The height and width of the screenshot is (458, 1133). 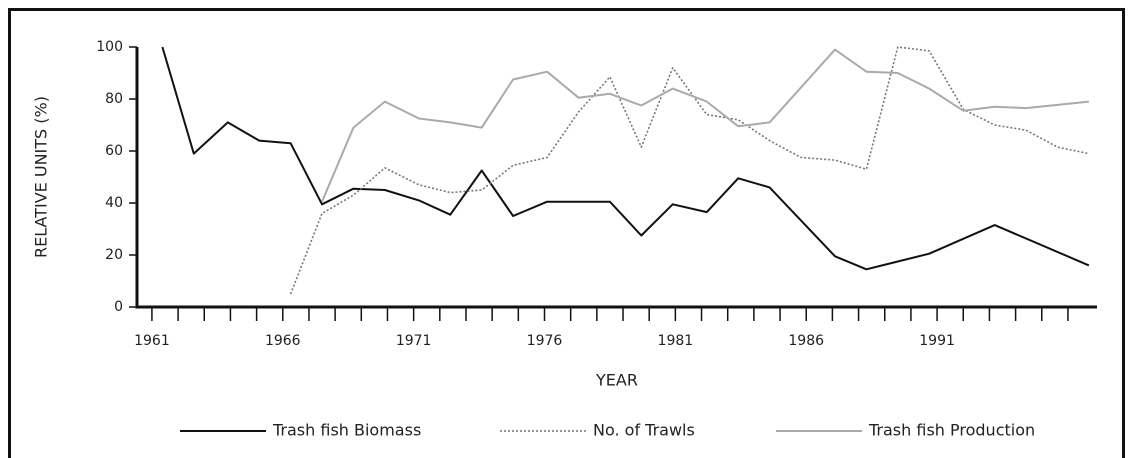 What do you see at coordinates (951, 430) in the screenshot?
I see `legend-label: Trash fish Production` at bounding box center [951, 430].